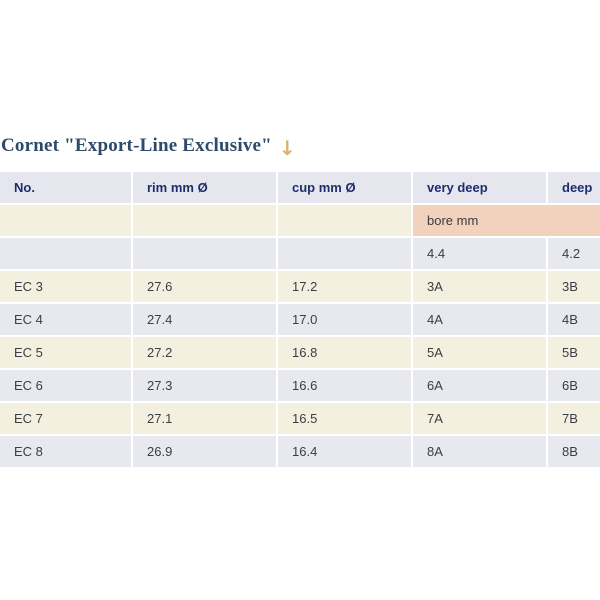  I want to click on bore-mm-label-cell: bore mm, so click(506, 220).